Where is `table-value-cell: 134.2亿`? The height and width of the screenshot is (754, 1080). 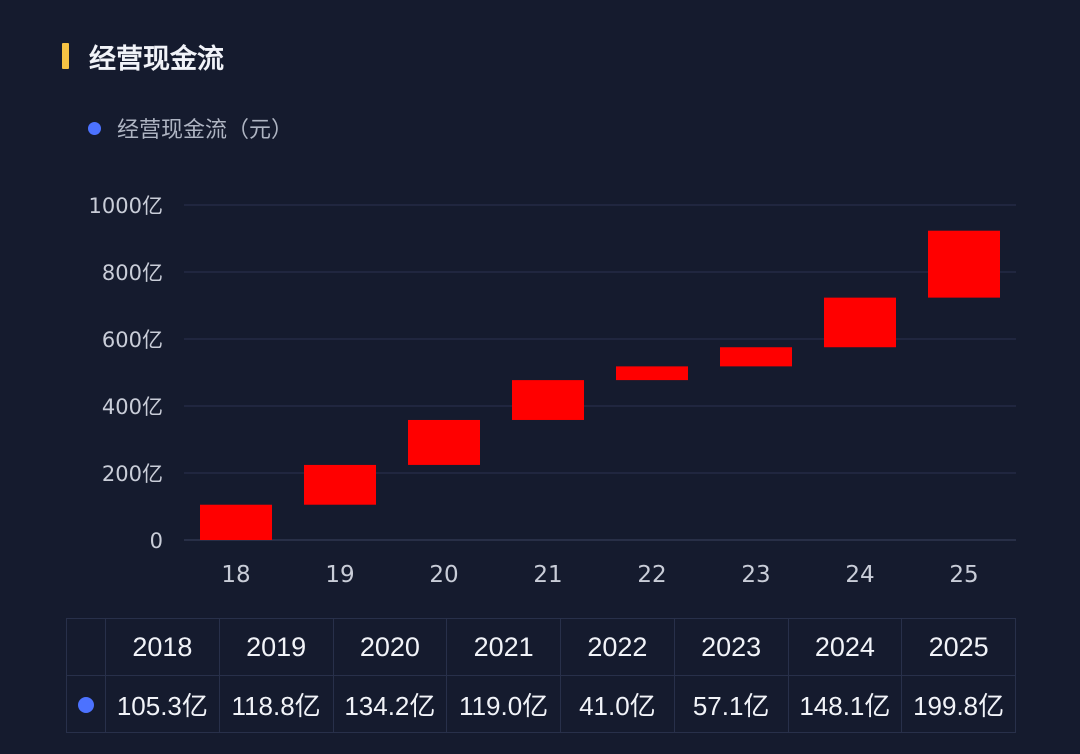
table-value-cell: 134.2亿 is located at coordinates (390, 704).